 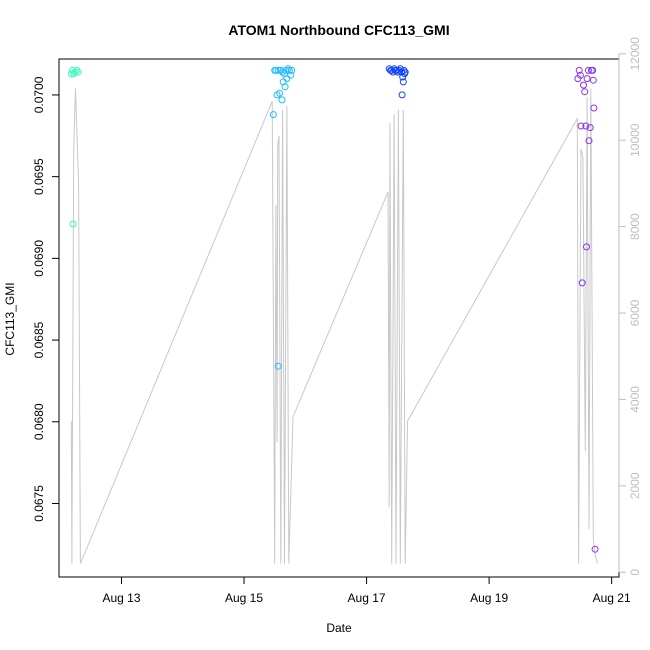 What do you see at coordinates (635, 399) in the screenshot?
I see `secondary-y-tick-label: 4000` at bounding box center [635, 399].